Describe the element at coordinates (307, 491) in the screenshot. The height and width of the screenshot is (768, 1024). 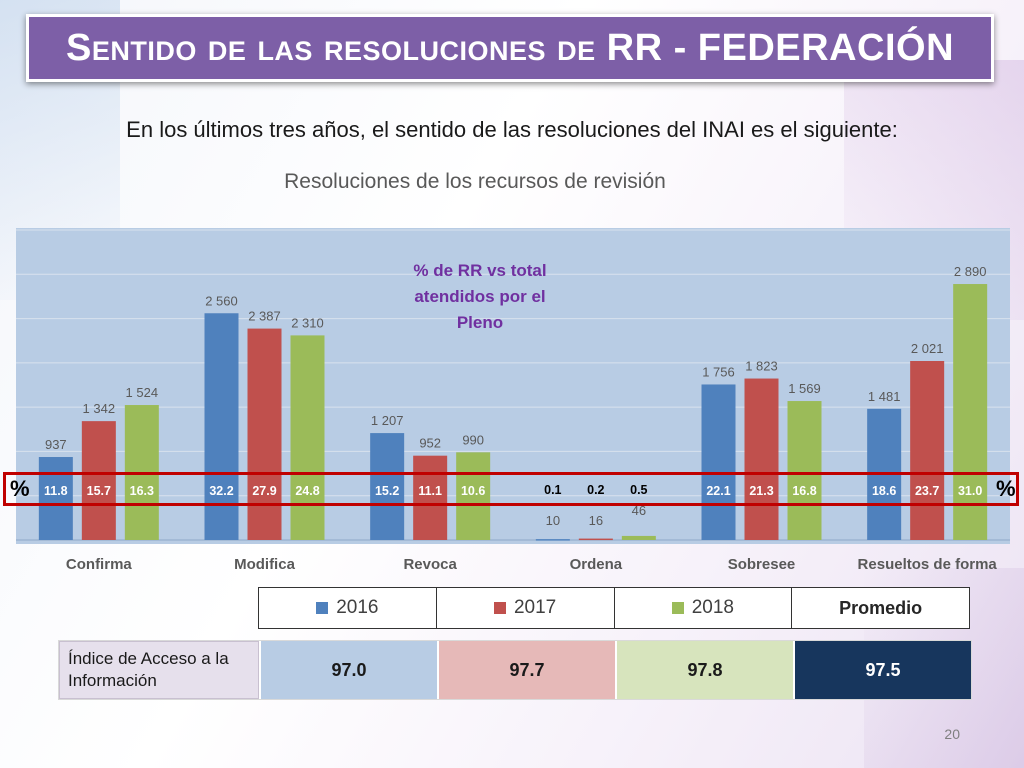
I see `percentage-label: 24.8` at that location.